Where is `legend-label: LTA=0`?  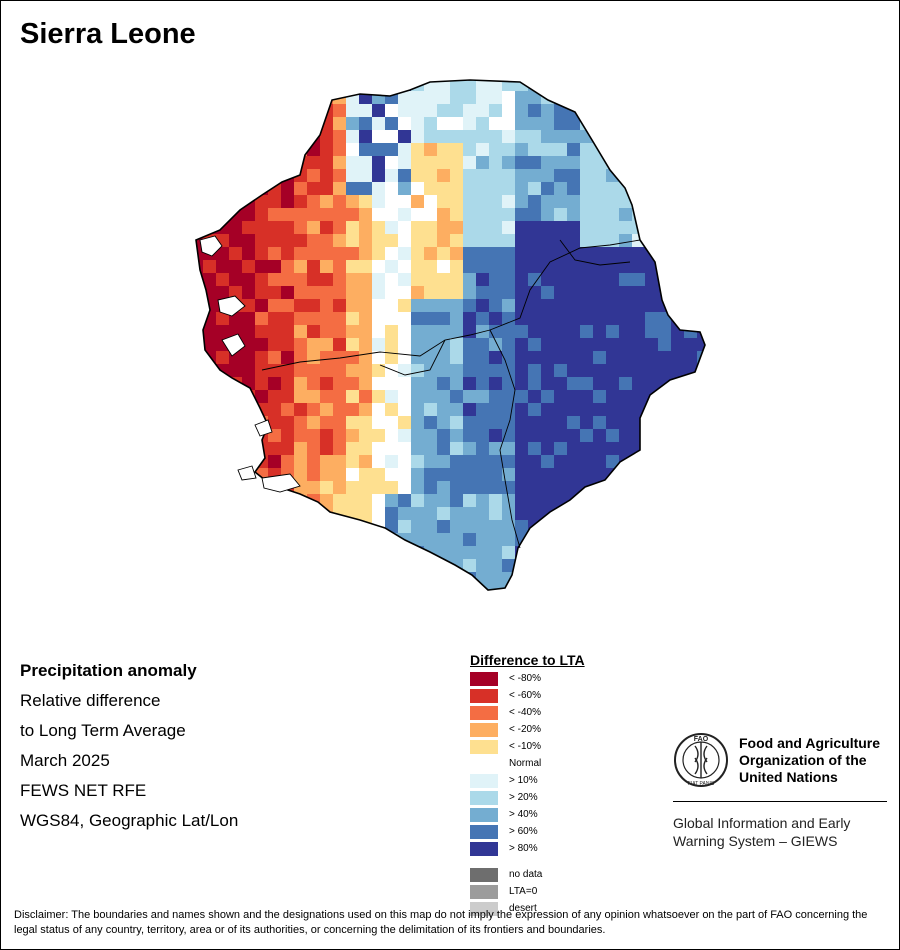 legend-label: LTA=0 is located at coordinates (523, 891).